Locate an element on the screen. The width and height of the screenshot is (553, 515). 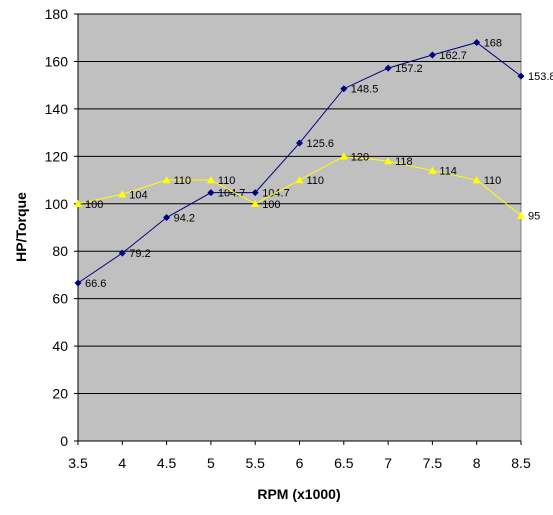
y-tick-label: 120 is located at coordinates (57, 156).